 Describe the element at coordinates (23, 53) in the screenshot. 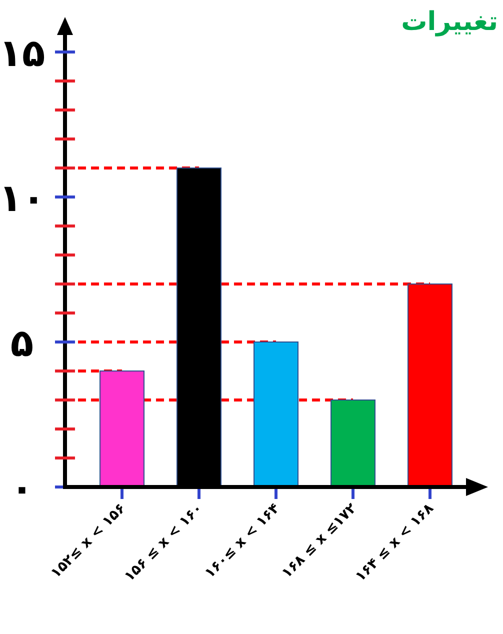

I see `y-tick-label: ۱۵` at that location.